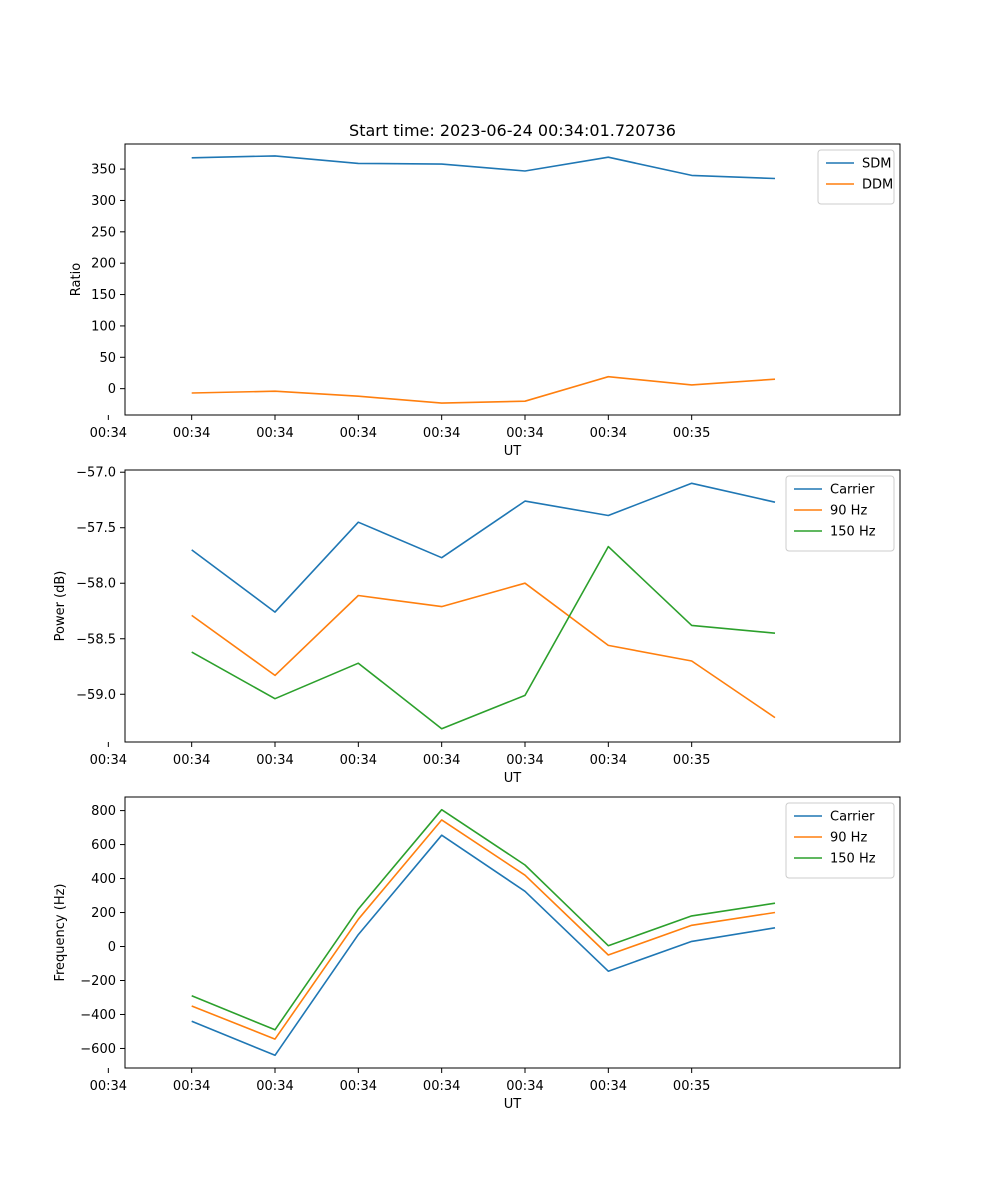  I want to click on y-tick-label: −57.5, so click(96, 528).